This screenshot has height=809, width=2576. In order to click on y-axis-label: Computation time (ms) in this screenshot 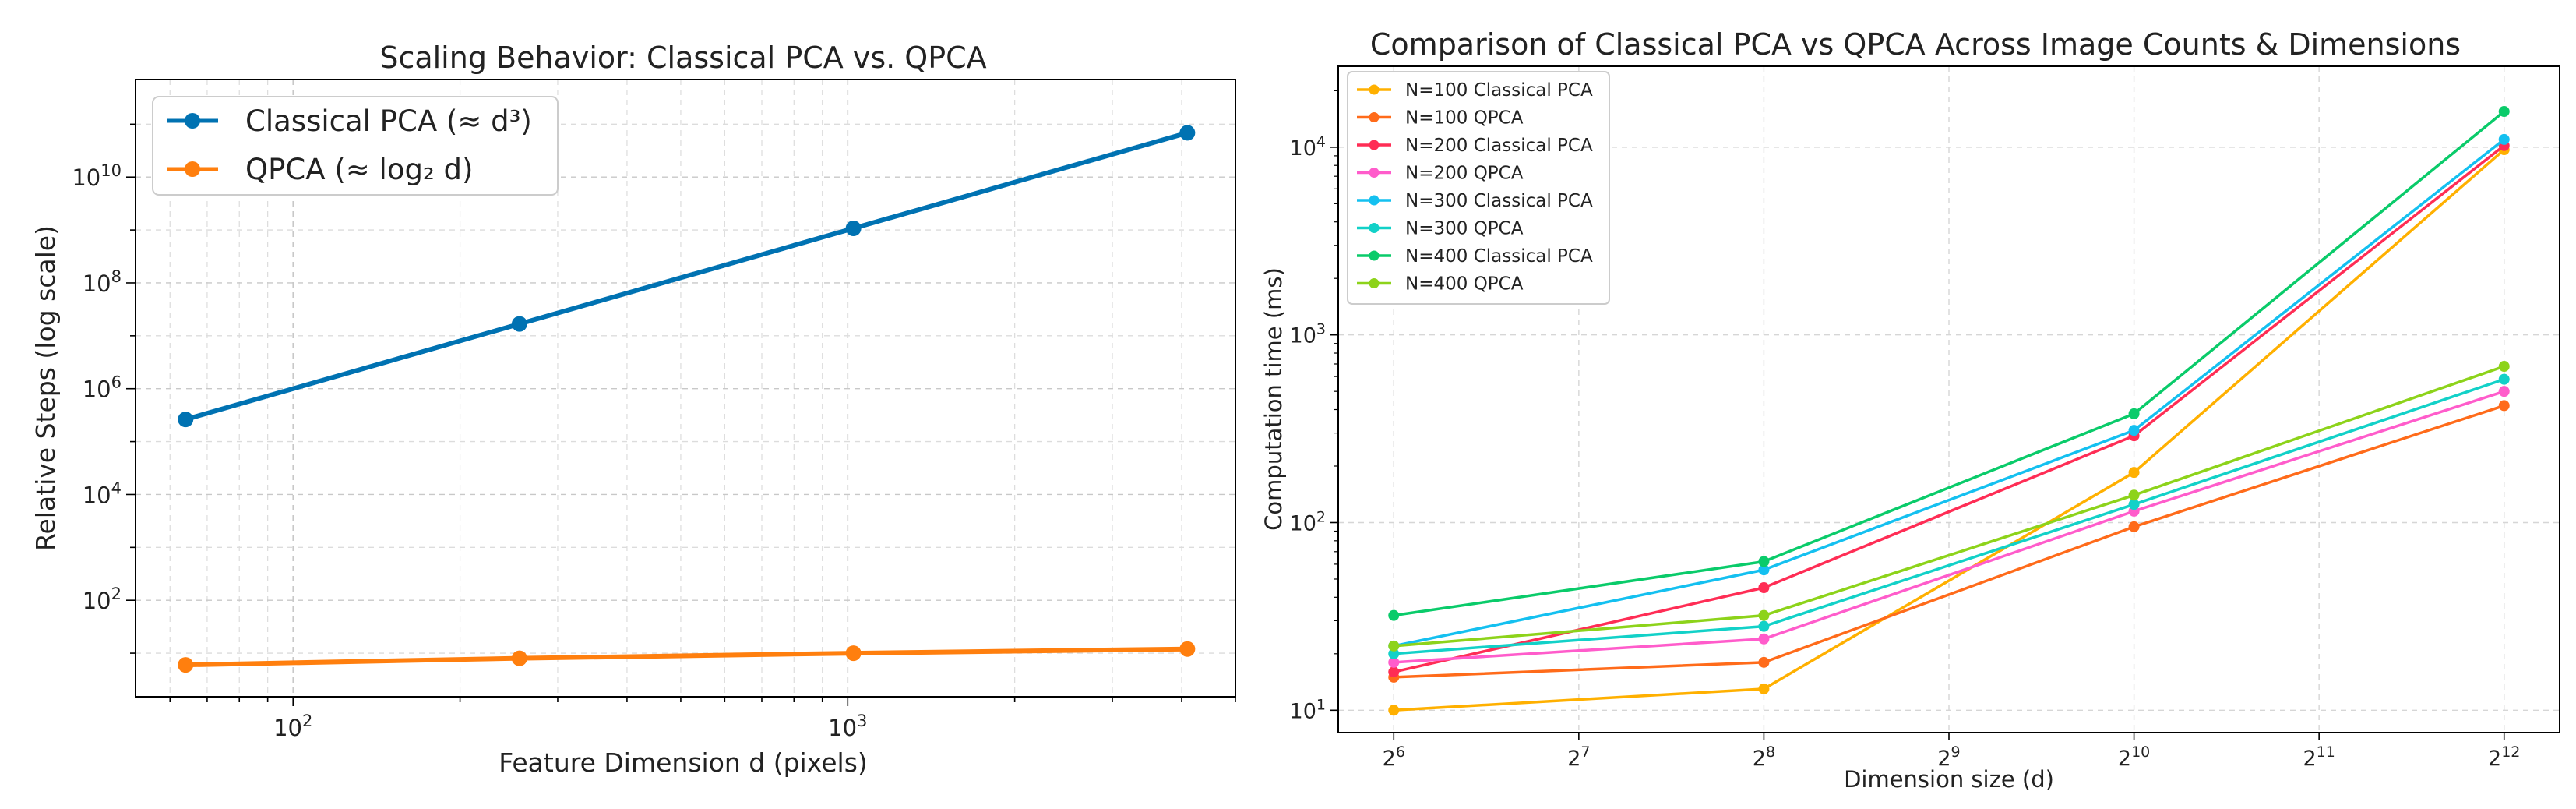, I will do `click(1273, 399)`.